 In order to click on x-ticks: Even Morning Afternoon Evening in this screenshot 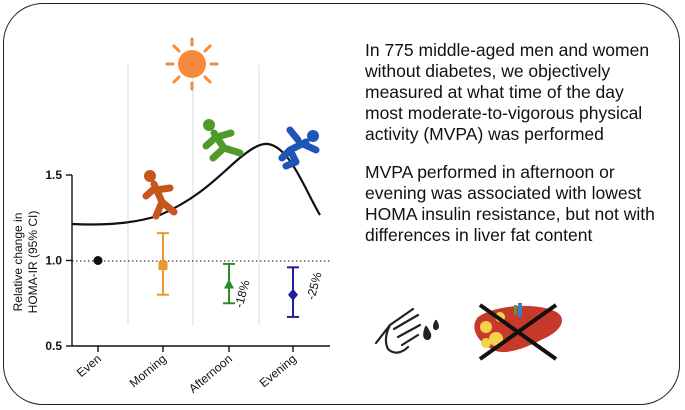, I will do `click(186, 371)`.